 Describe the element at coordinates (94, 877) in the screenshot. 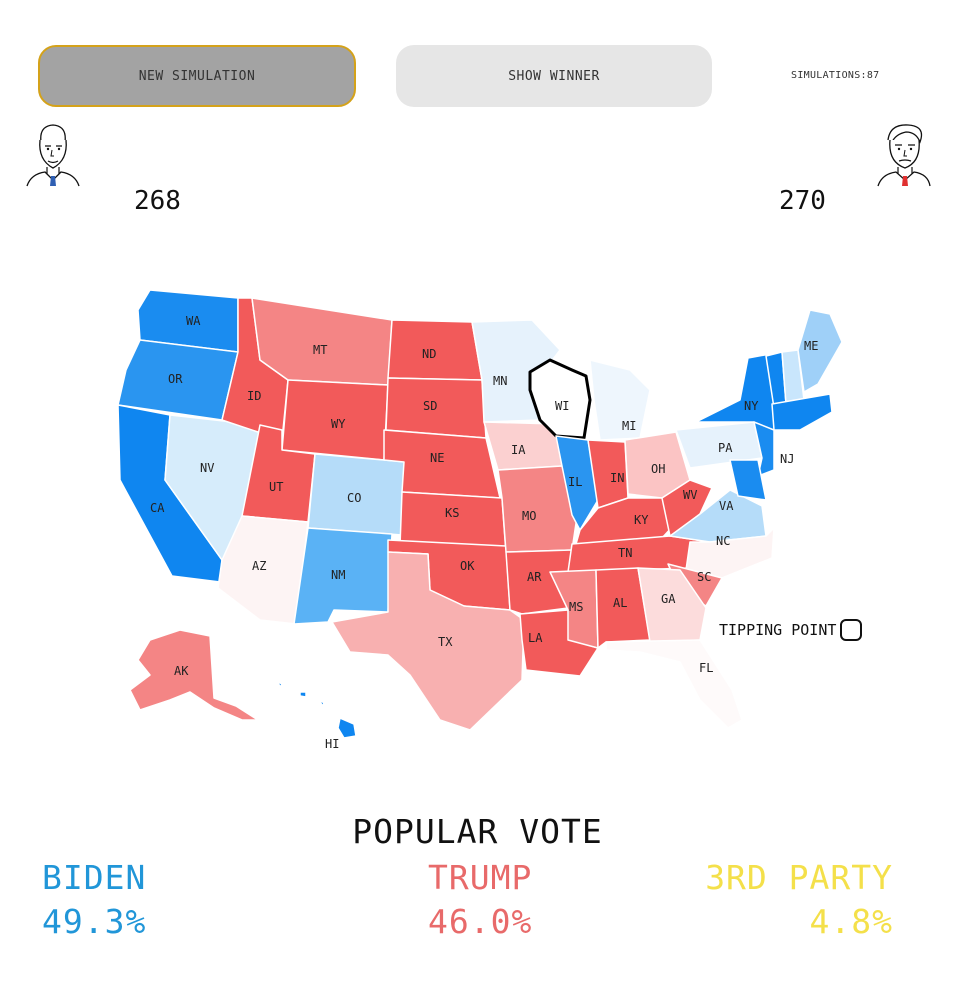

I see `biden-name: BIDEN` at that location.